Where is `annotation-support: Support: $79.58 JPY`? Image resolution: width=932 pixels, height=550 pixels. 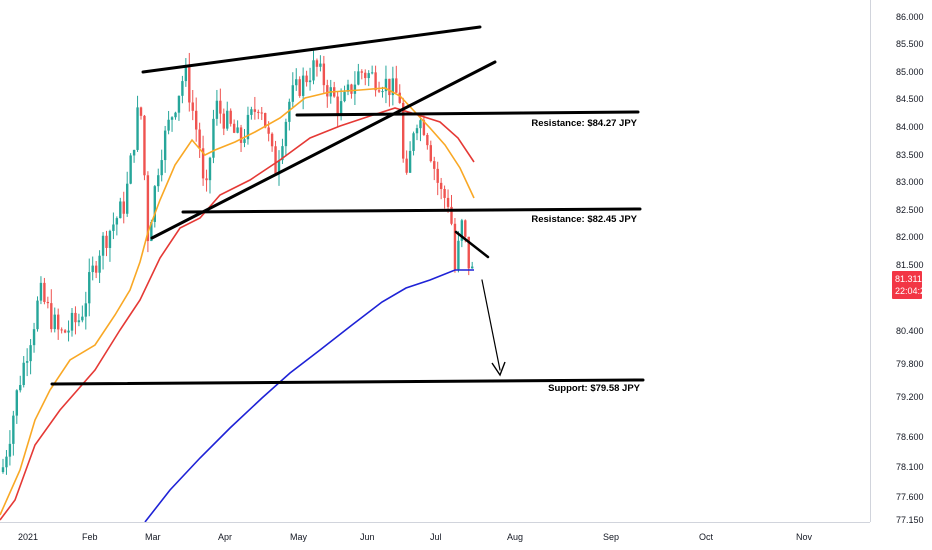
annotation-support: Support: $79.58 JPY is located at coordinates (594, 388).